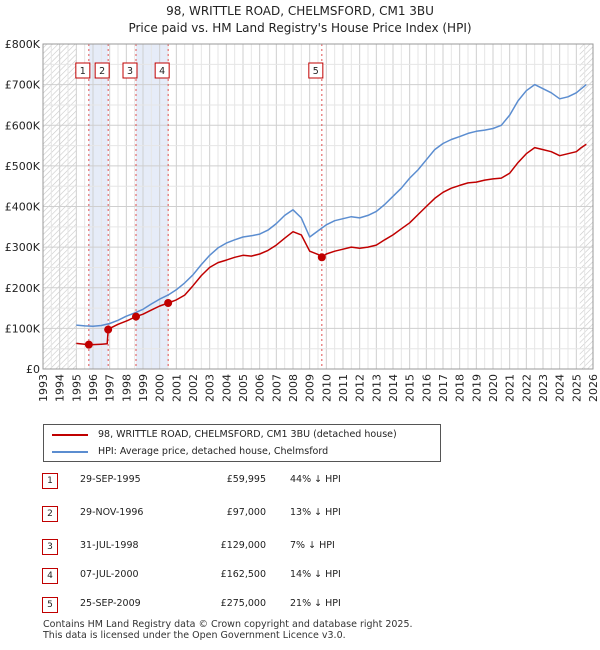 The width and height of the screenshot is (600, 650). What do you see at coordinates (243, 574) in the screenshot?
I see `sale-price: £162,500` at bounding box center [243, 574].